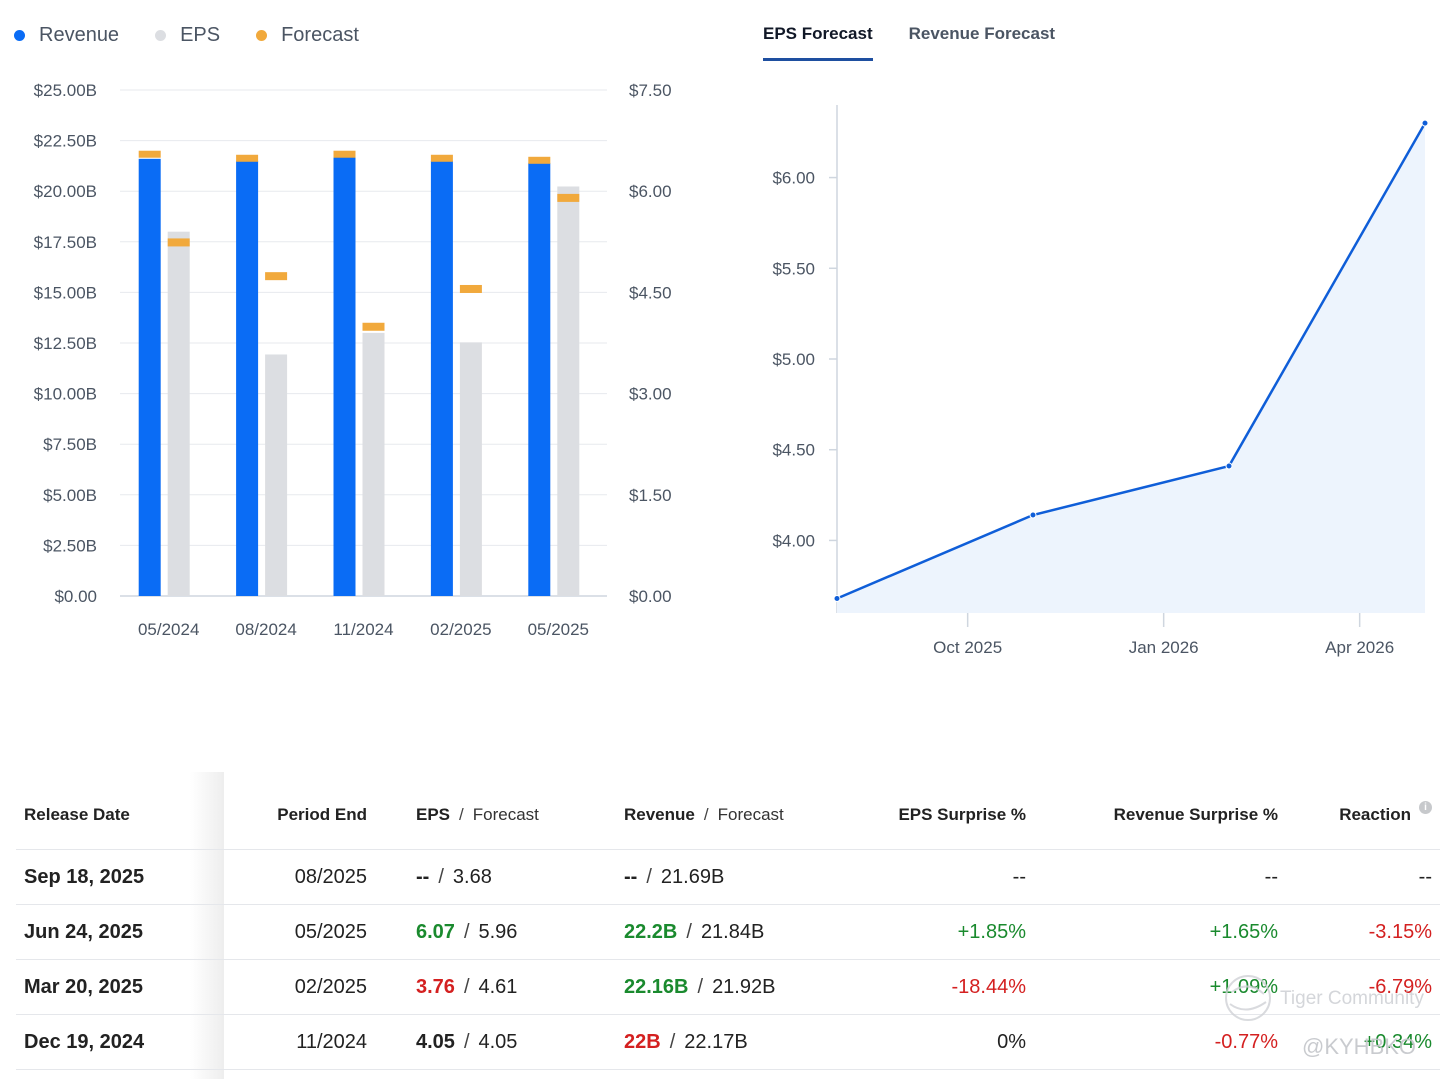 The image size is (1456, 1079). I want to click on header-reaction-label: Reaction, so click(1375, 814).